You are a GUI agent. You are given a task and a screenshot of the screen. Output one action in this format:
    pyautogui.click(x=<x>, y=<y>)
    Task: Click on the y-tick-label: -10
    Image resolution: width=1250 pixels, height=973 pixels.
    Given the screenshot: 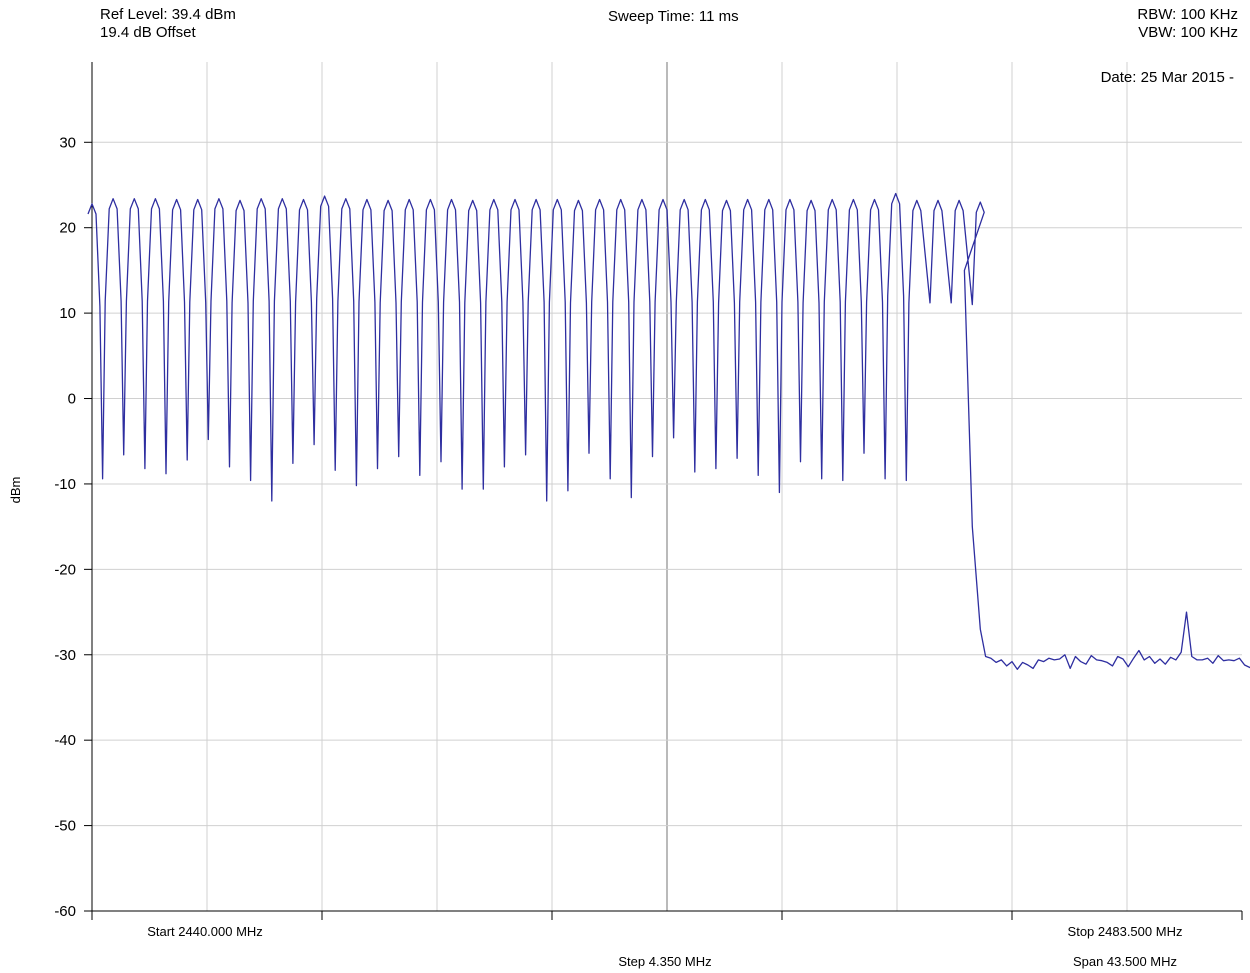 What is the action you would take?
    pyautogui.click(x=65, y=484)
    